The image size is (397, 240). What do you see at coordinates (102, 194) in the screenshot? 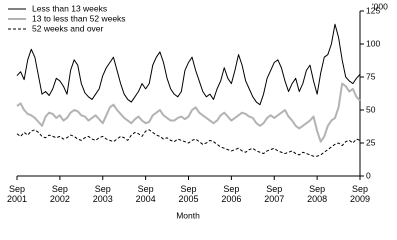
I see `x-tick-label: Sep 2003` at bounding box center [102, 194].